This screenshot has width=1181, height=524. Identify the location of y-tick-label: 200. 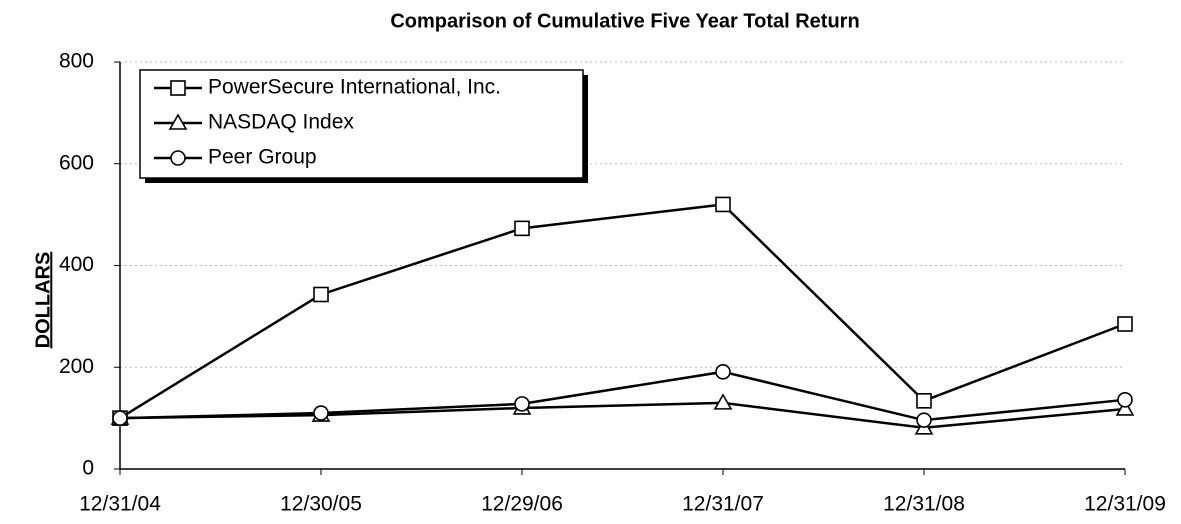
(76, 366).